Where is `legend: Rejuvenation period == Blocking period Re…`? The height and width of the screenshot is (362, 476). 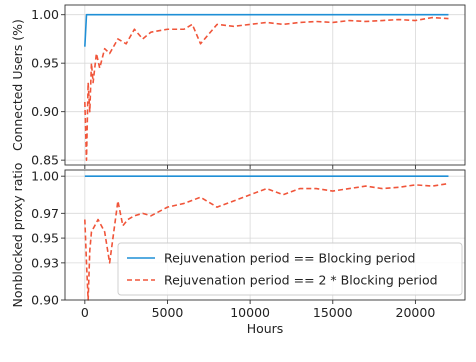 legend: Rejuvenation period == Blocking period Re… is located at coordinates (290, 269).